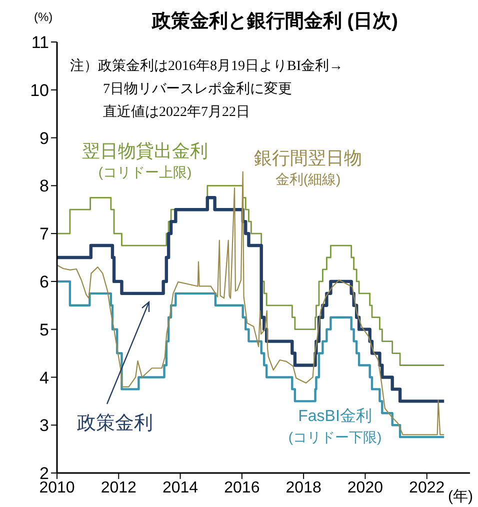  What do you see at coordinates (40, 42) in the screenshot?
I see `y-tick-label: 11` at bounding box center [40, 42].